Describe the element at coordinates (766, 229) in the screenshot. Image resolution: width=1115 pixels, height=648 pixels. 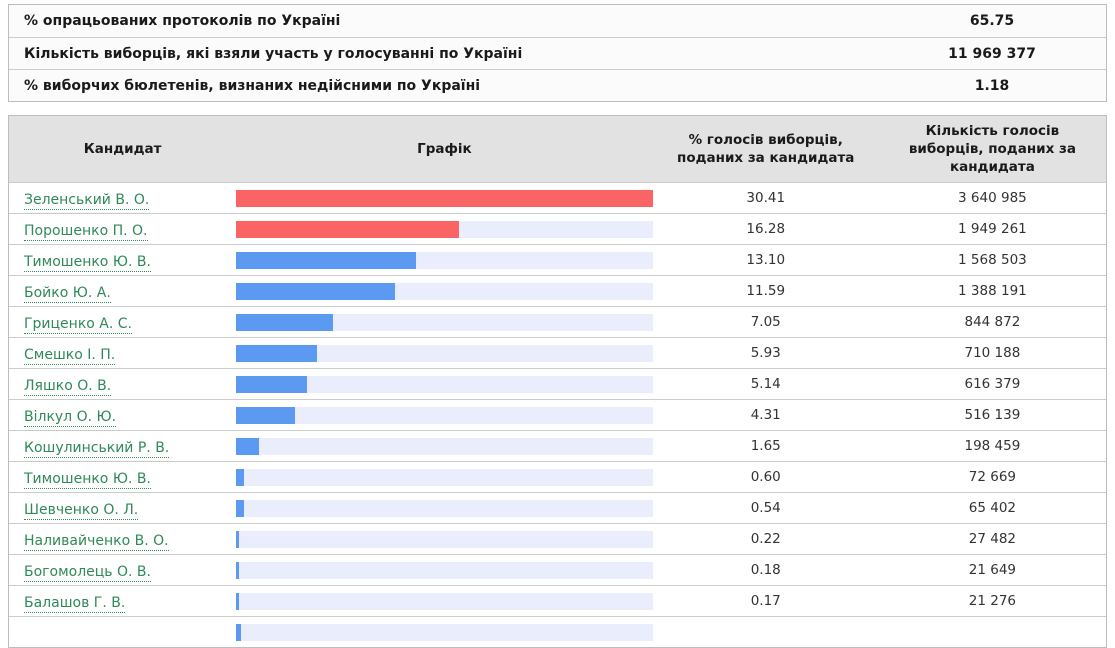
I see `percent-value: 16.28` at that location.